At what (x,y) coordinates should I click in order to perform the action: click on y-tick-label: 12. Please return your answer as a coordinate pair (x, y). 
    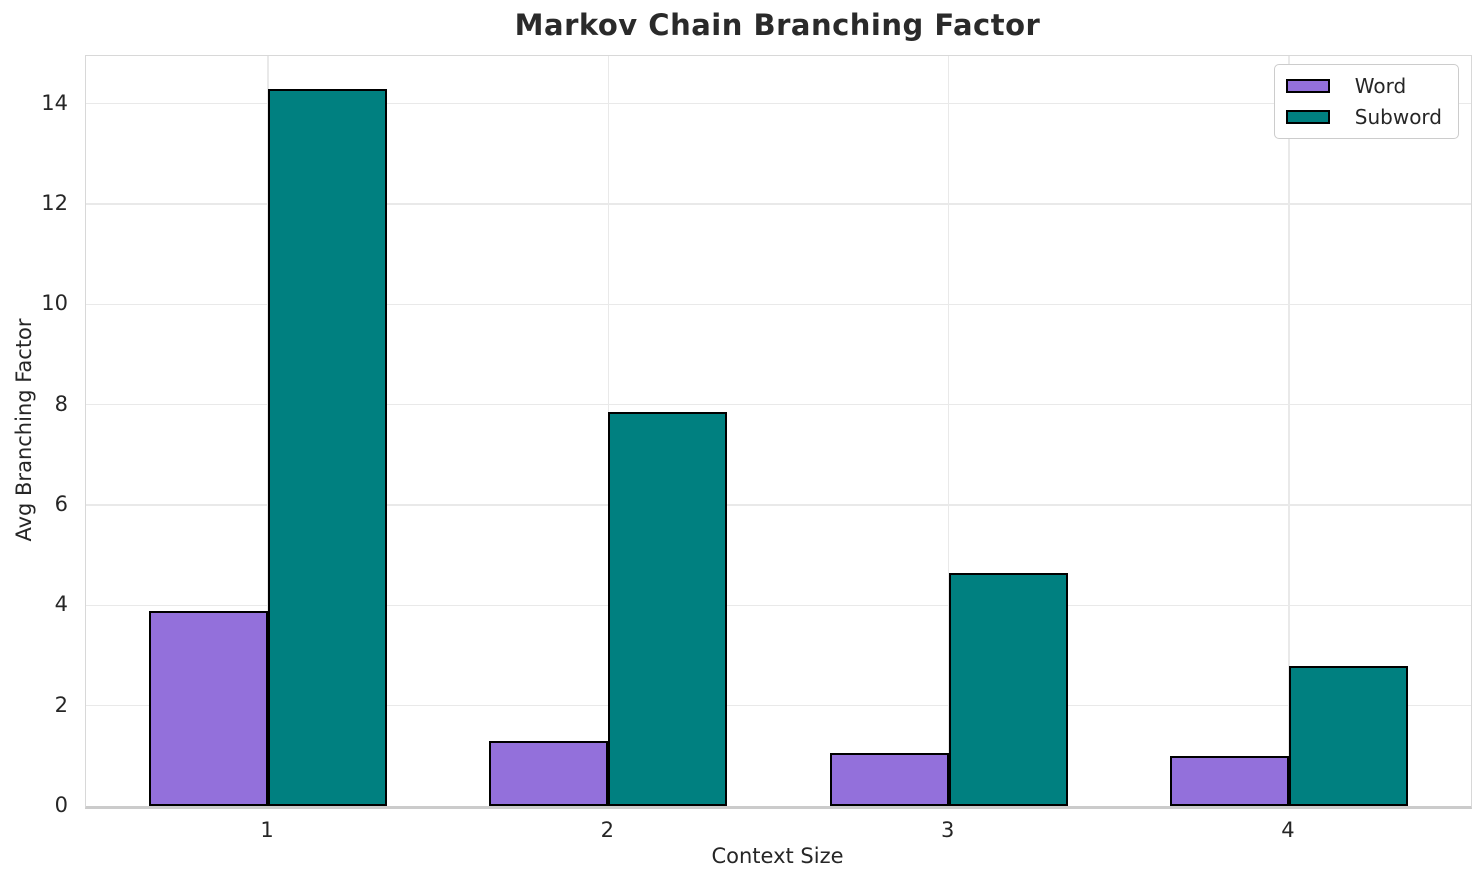
    Looking at the image, I should click on (54, 202).